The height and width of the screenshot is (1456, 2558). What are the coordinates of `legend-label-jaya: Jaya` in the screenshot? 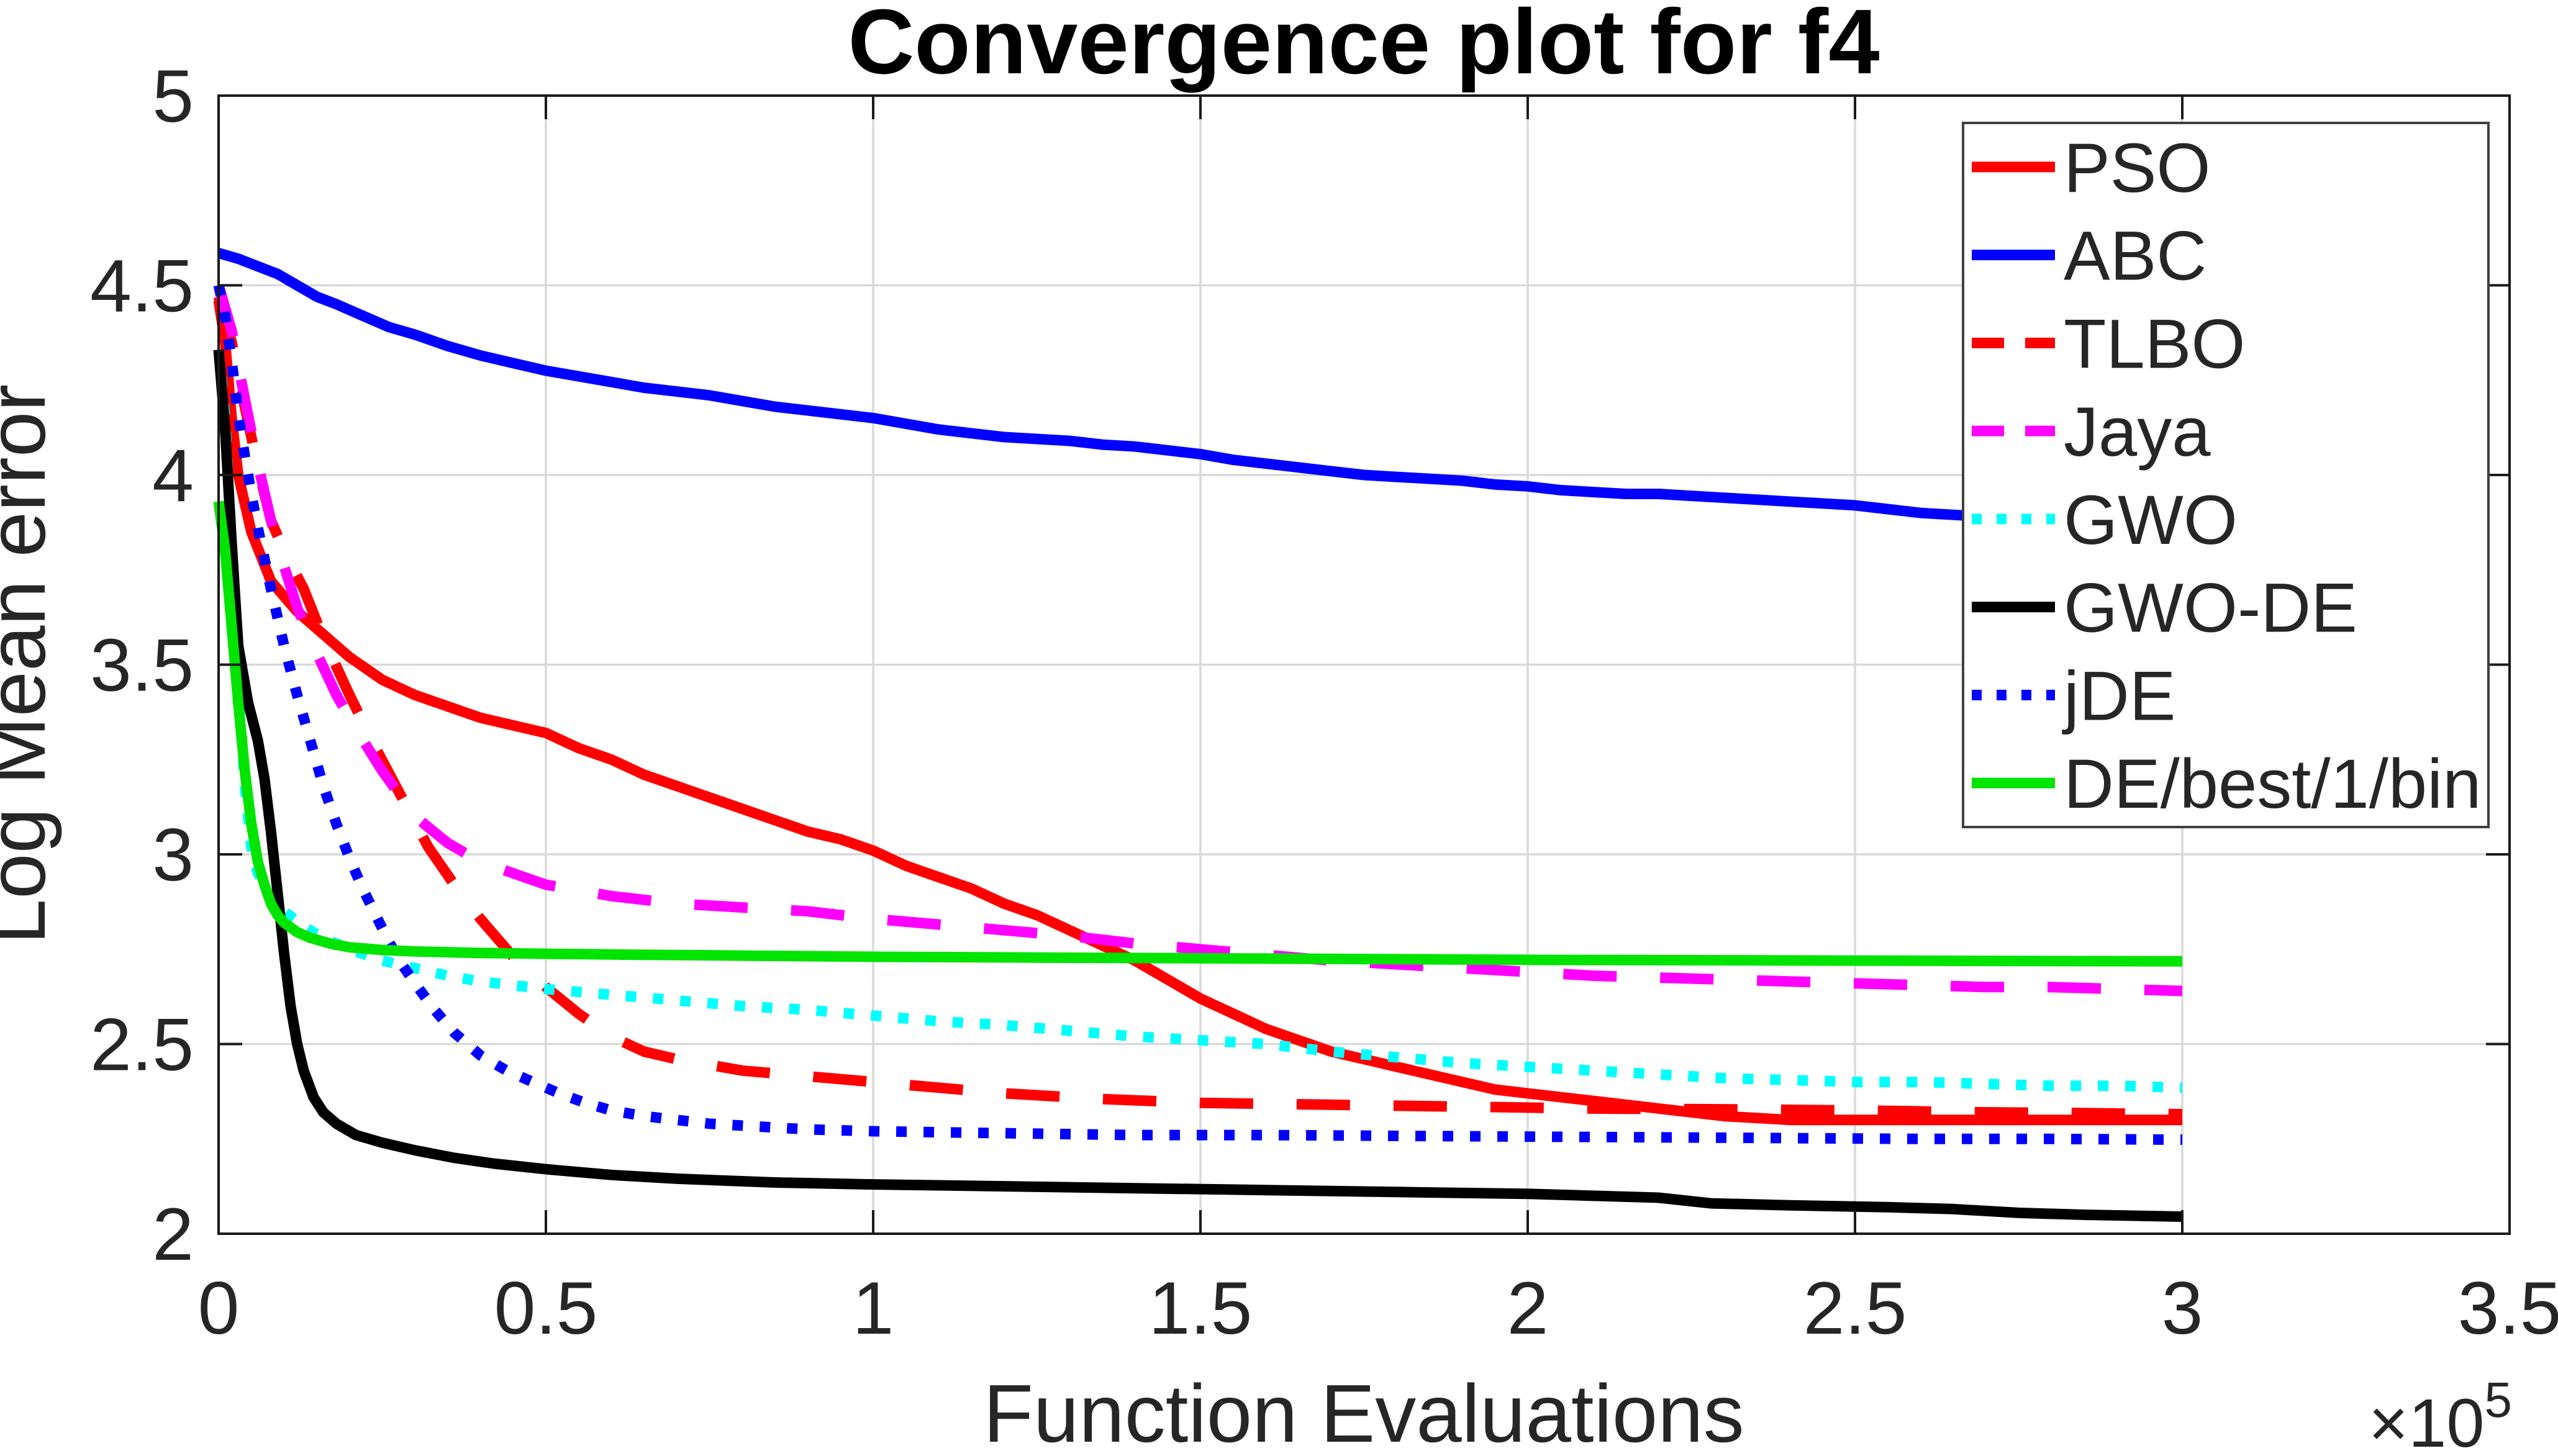 It's located at (2137, 432).